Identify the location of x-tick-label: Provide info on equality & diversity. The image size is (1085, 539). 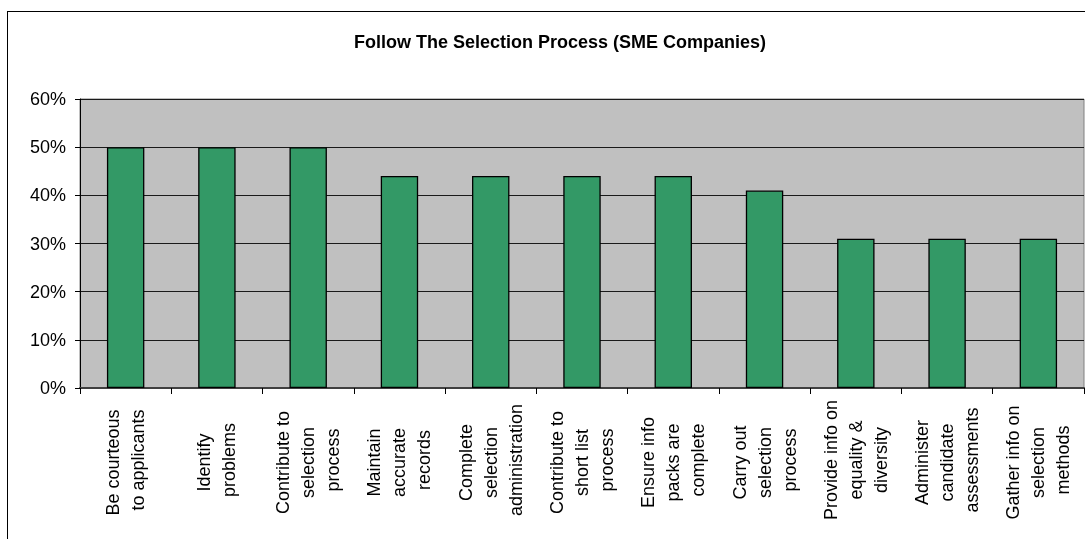
(855, 460).